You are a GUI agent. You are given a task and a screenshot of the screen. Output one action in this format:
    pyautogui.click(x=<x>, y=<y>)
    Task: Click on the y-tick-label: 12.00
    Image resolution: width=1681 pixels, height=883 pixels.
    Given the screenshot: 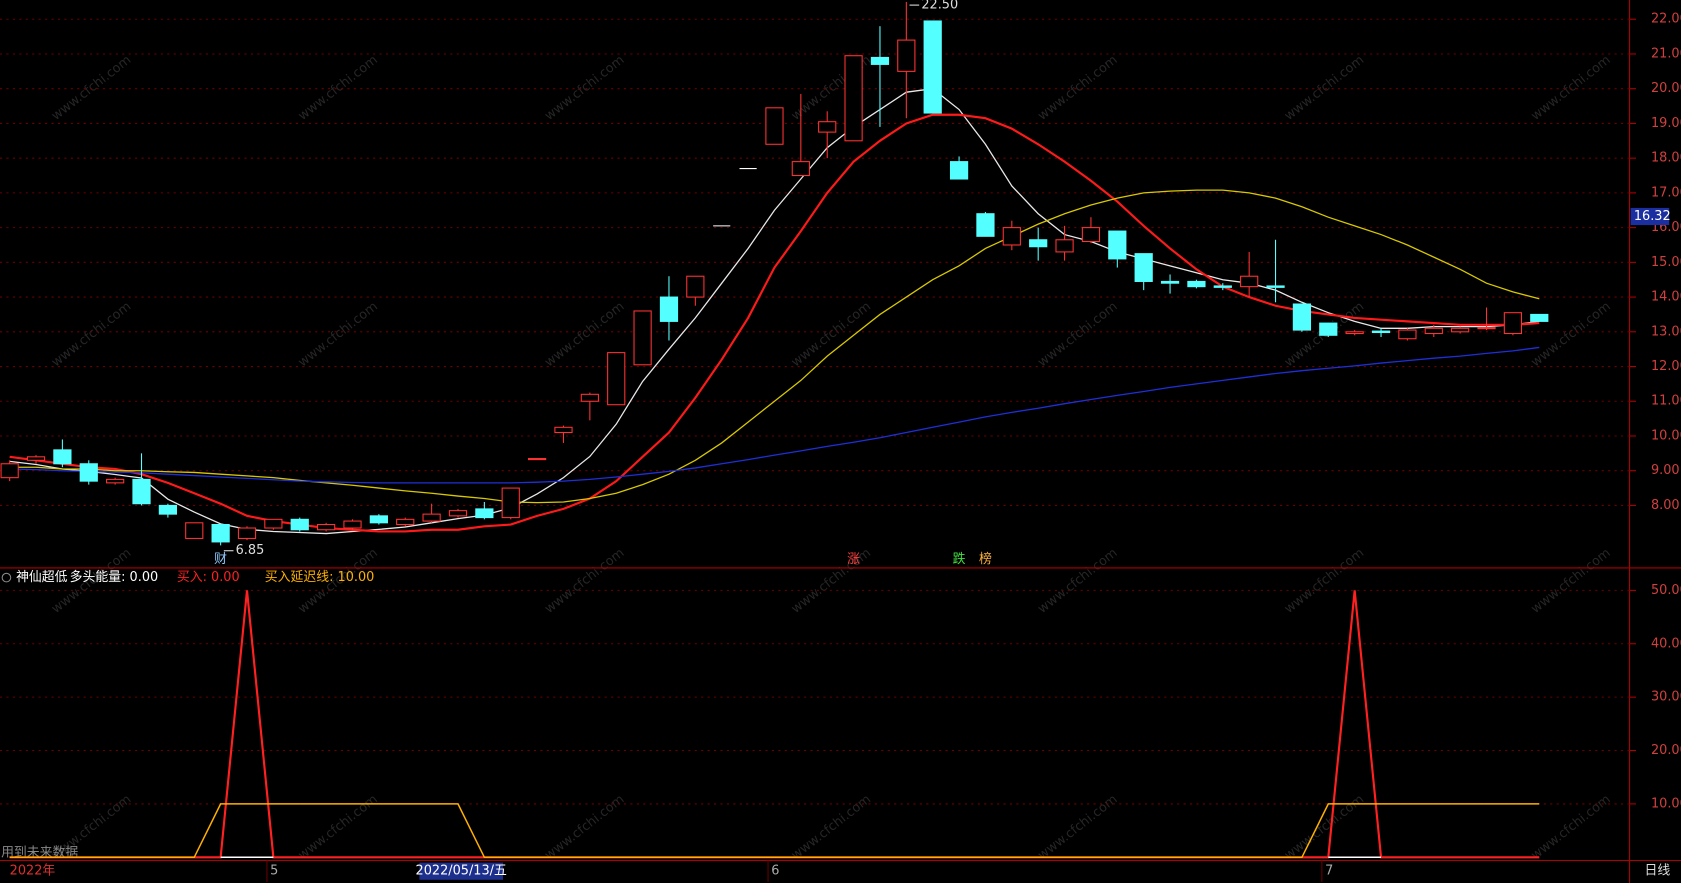 What is the action you would take?
    pyautogui.click(x=1666, y=366)
    